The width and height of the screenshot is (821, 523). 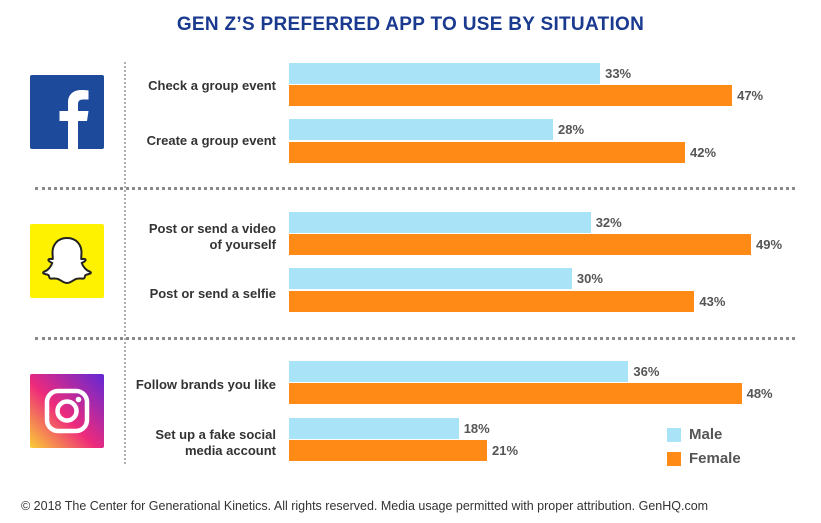 What do you see at coordinates (67, 112) in the screenshot?
I see `facebook-icon` at bounding box center [67, 112].